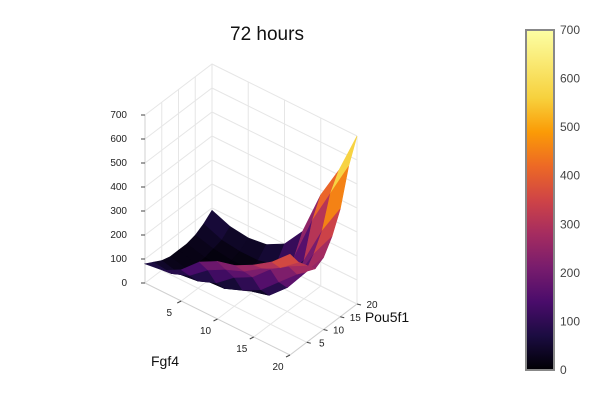 The image size is (600, 400). What do you see at coordinates (169, 313) in the screenshot?
I see `x-tick-label: 5` at bounding box center [169, 313].